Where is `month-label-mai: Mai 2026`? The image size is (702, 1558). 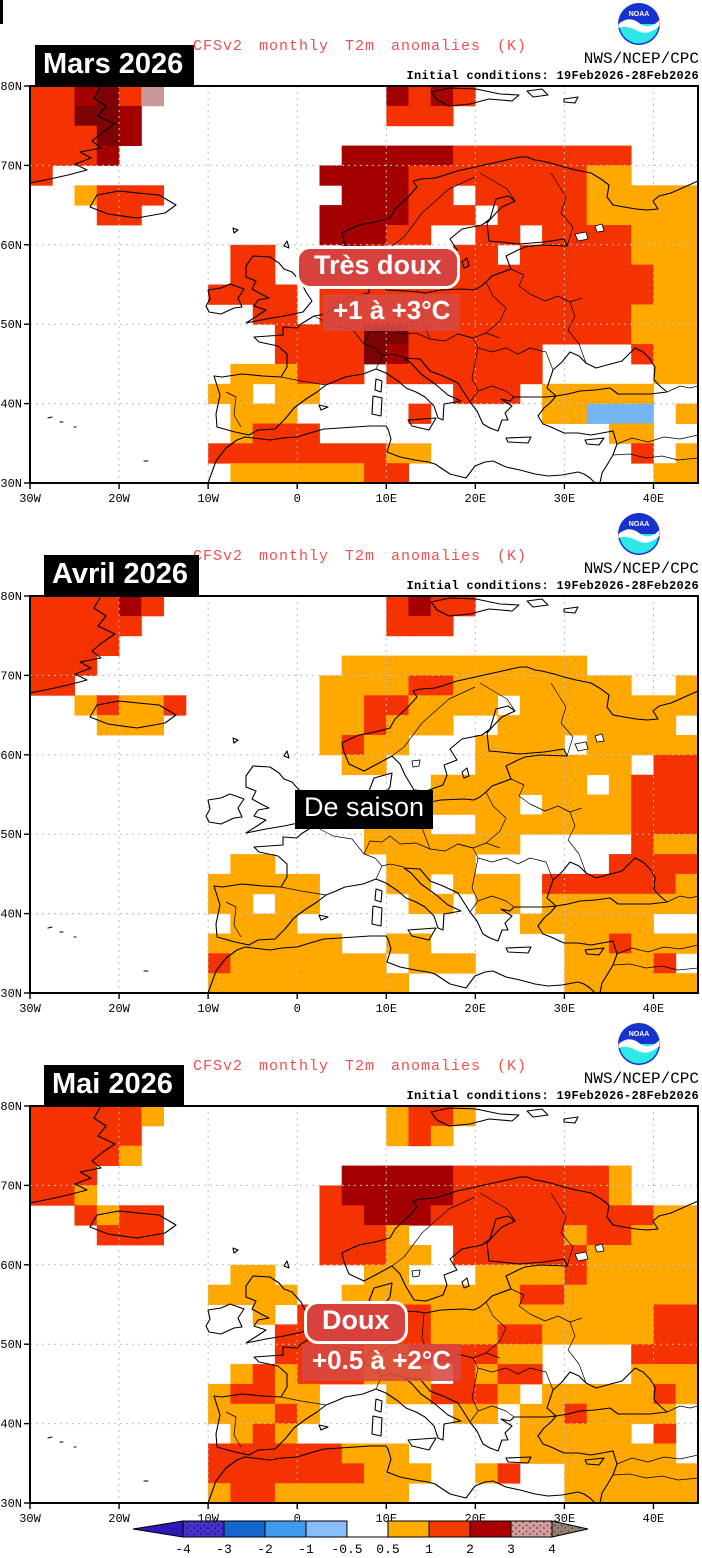 month-label-mai: Mai 2026 is located at coordinates (114, 1085).